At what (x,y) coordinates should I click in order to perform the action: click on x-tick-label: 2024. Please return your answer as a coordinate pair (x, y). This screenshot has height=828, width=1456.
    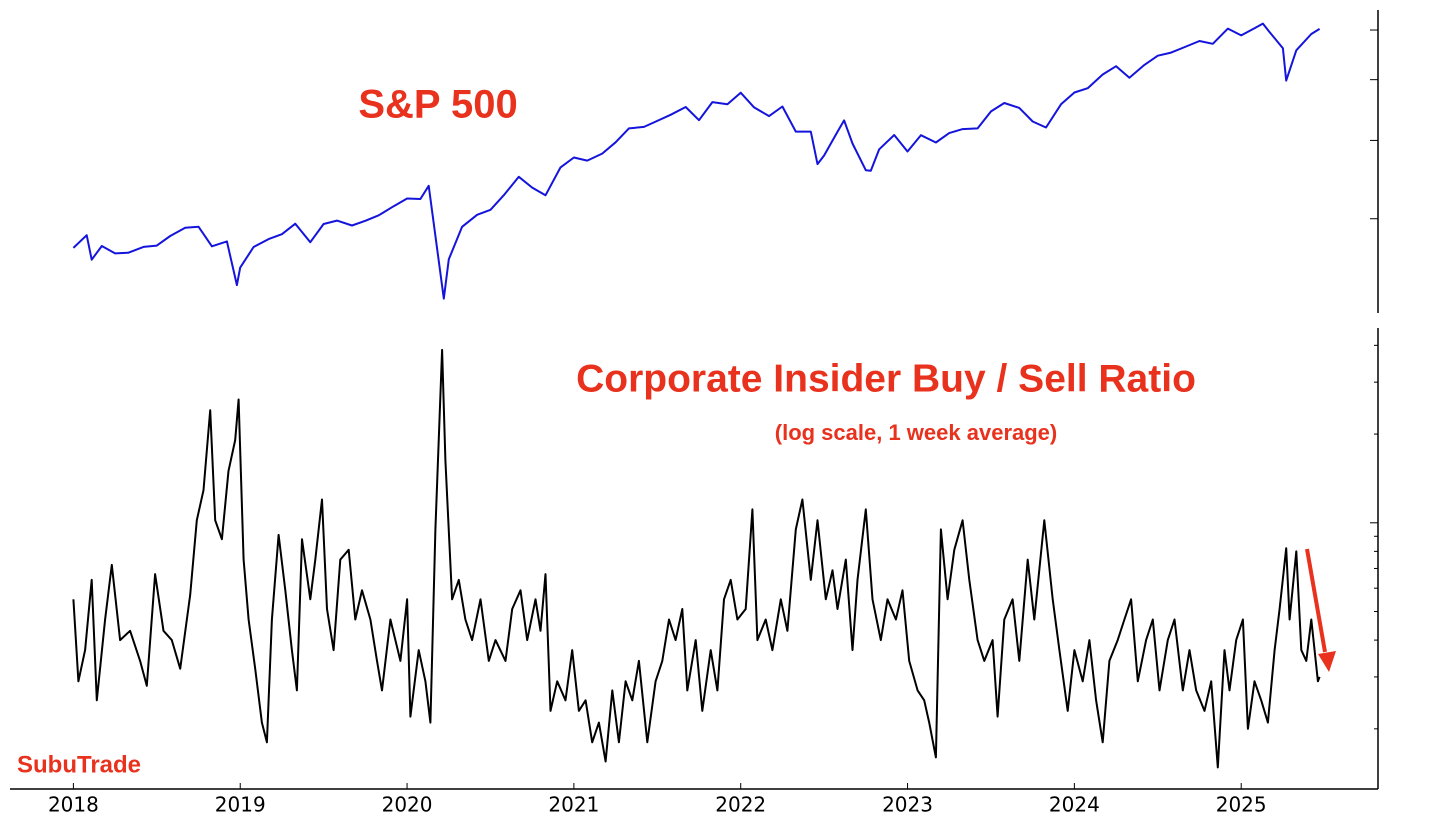
    Looking at the image, I should click on (1074, 805).